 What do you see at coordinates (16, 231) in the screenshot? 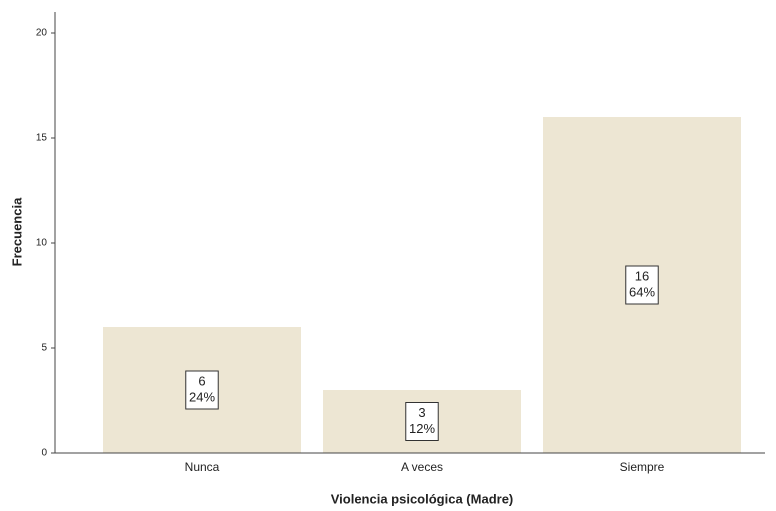
I see `y-axis-title: Frecuencia` at bounding box center [16, 231].